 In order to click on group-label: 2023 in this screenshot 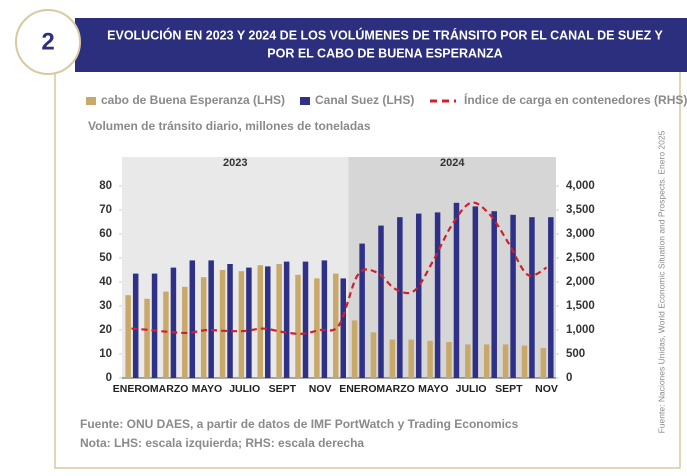, I will do `click(235, 163)`.